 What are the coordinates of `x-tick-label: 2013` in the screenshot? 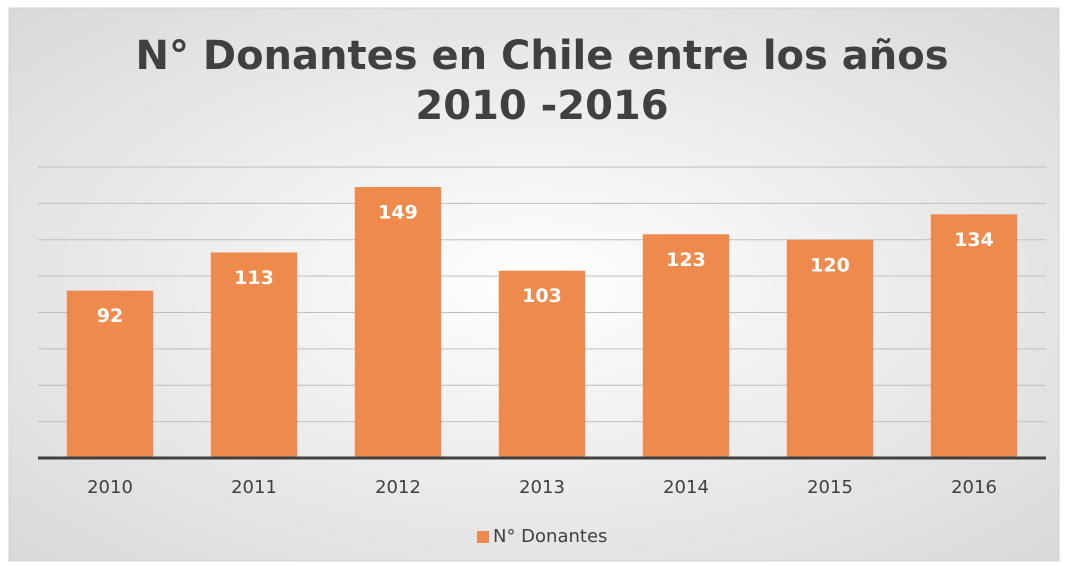 It's located at (542, 487).